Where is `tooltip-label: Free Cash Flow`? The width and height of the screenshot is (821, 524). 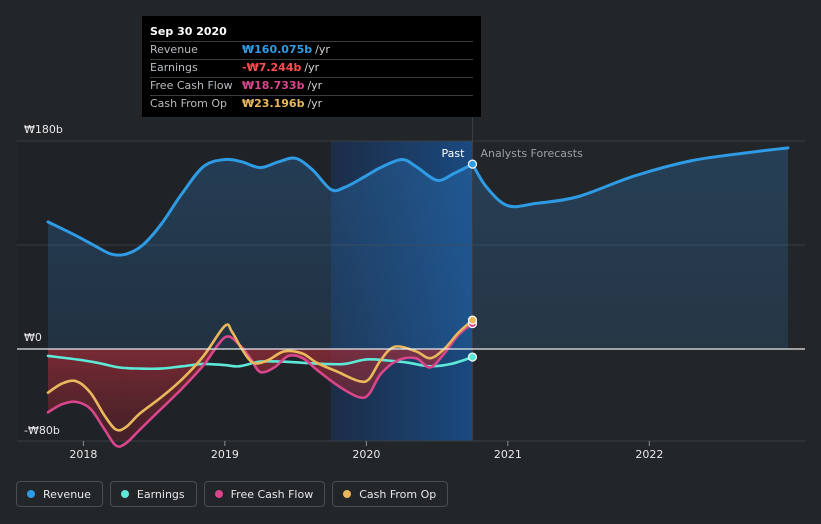
tooltip-label: Free Cash Flow is located at coordinates (191, 85).